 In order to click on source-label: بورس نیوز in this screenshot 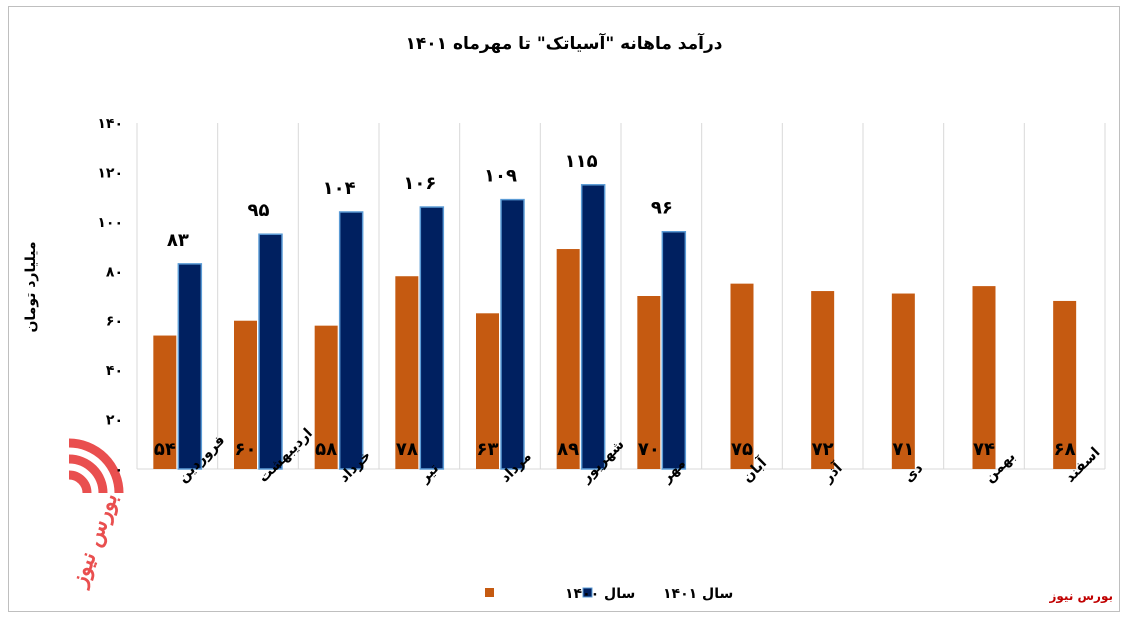, I will do `click(1081, 596)`.